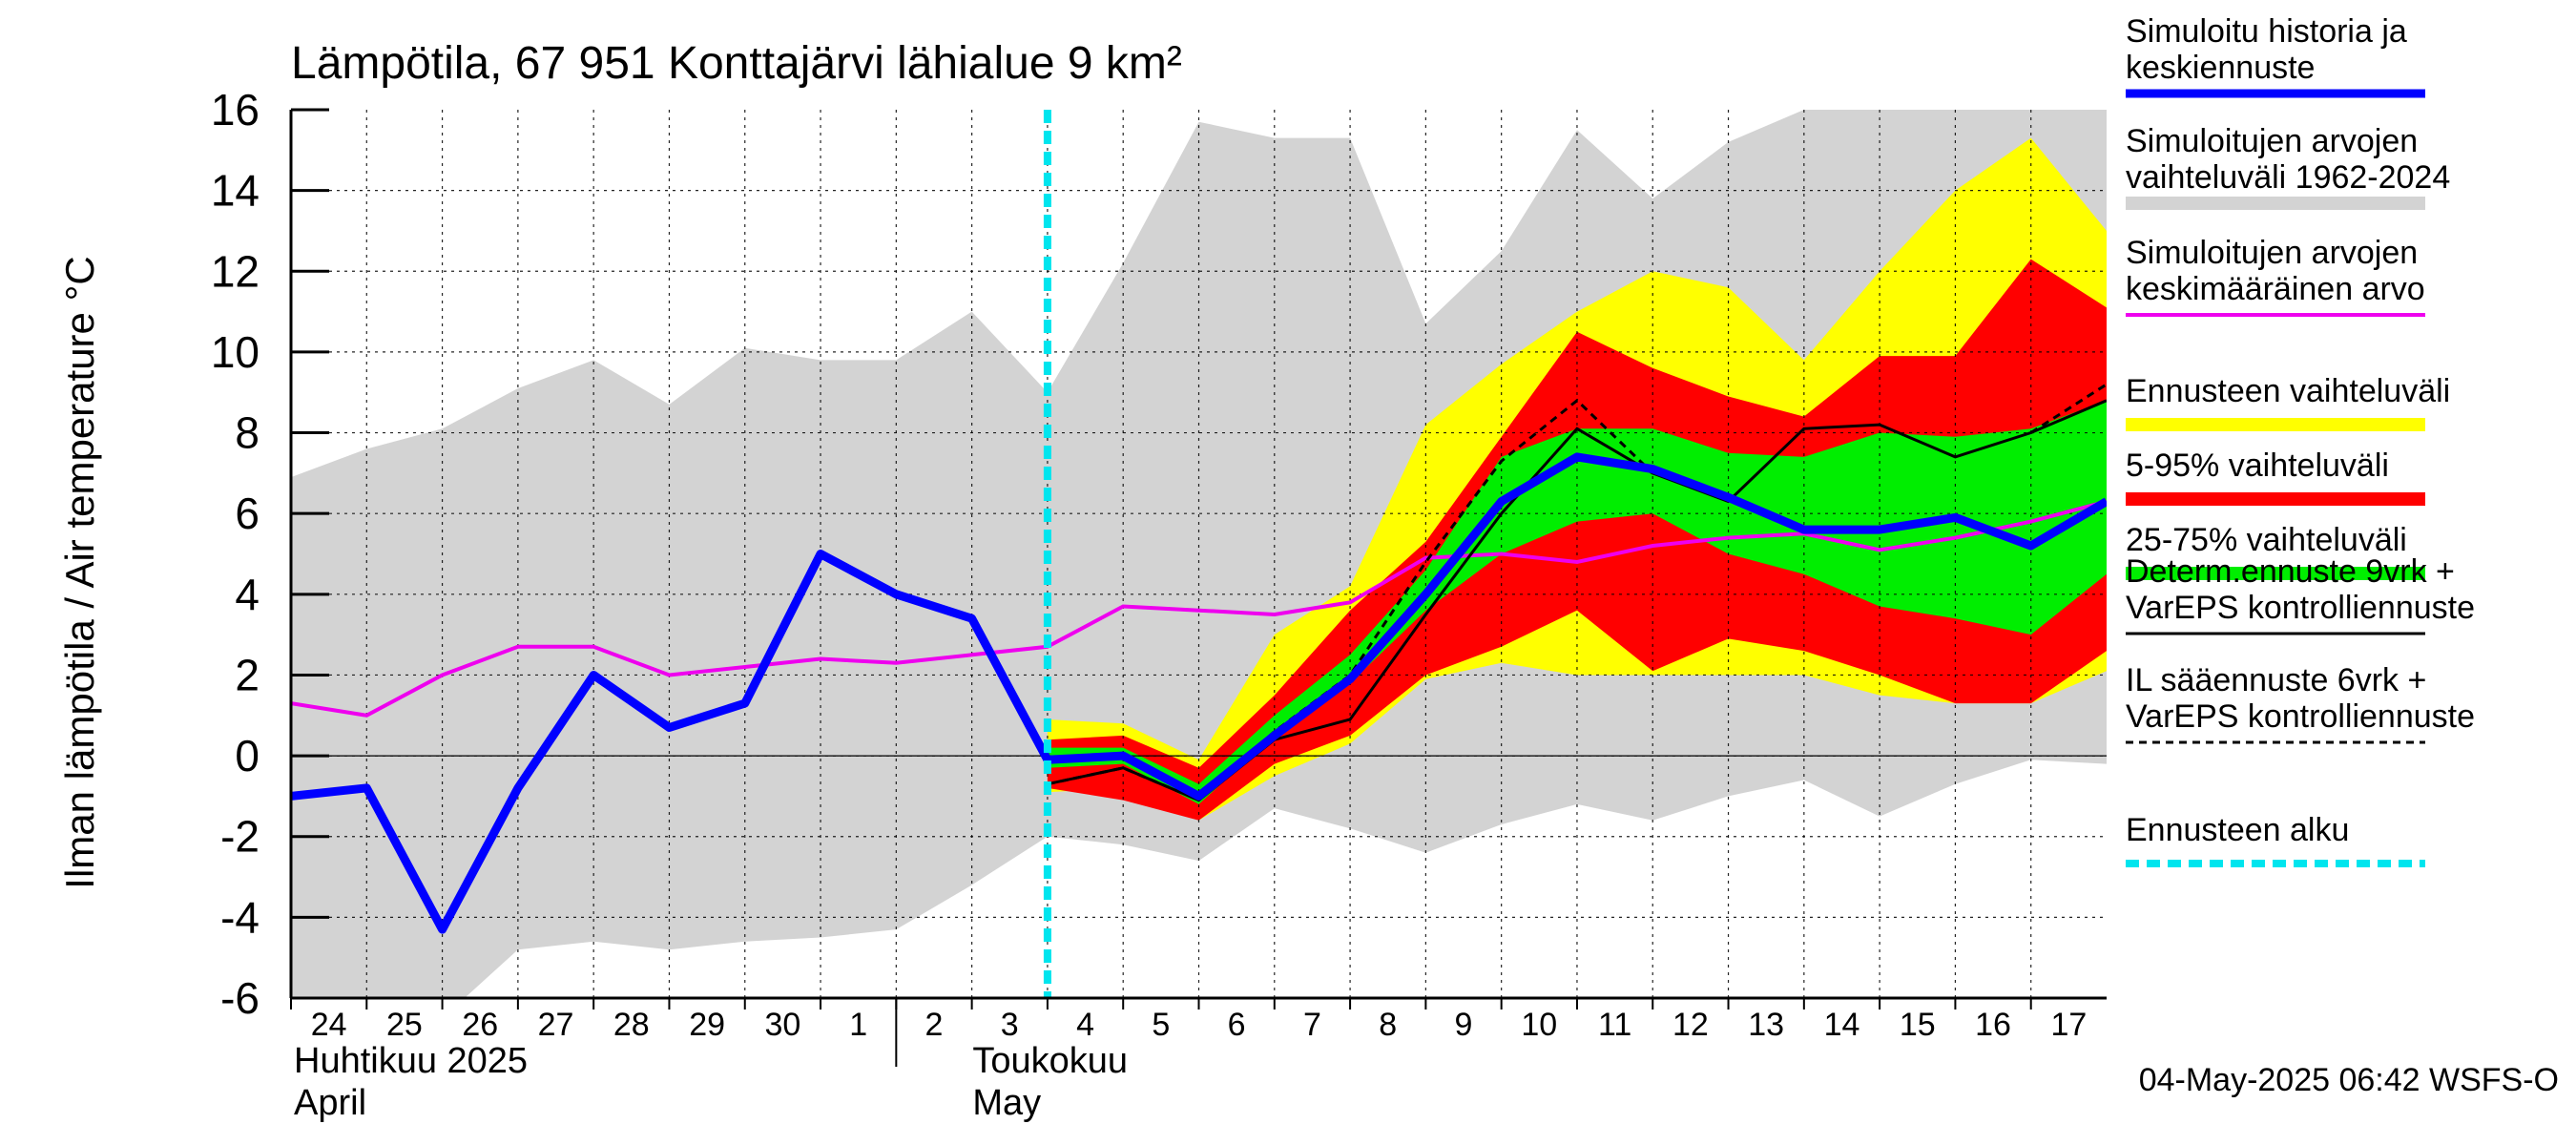 The image size is (2576, 1145). What do you see at coordinates (247, 433) in the screenshot?
I see `y-tick-label: 8` at bounding box center [247, 433].